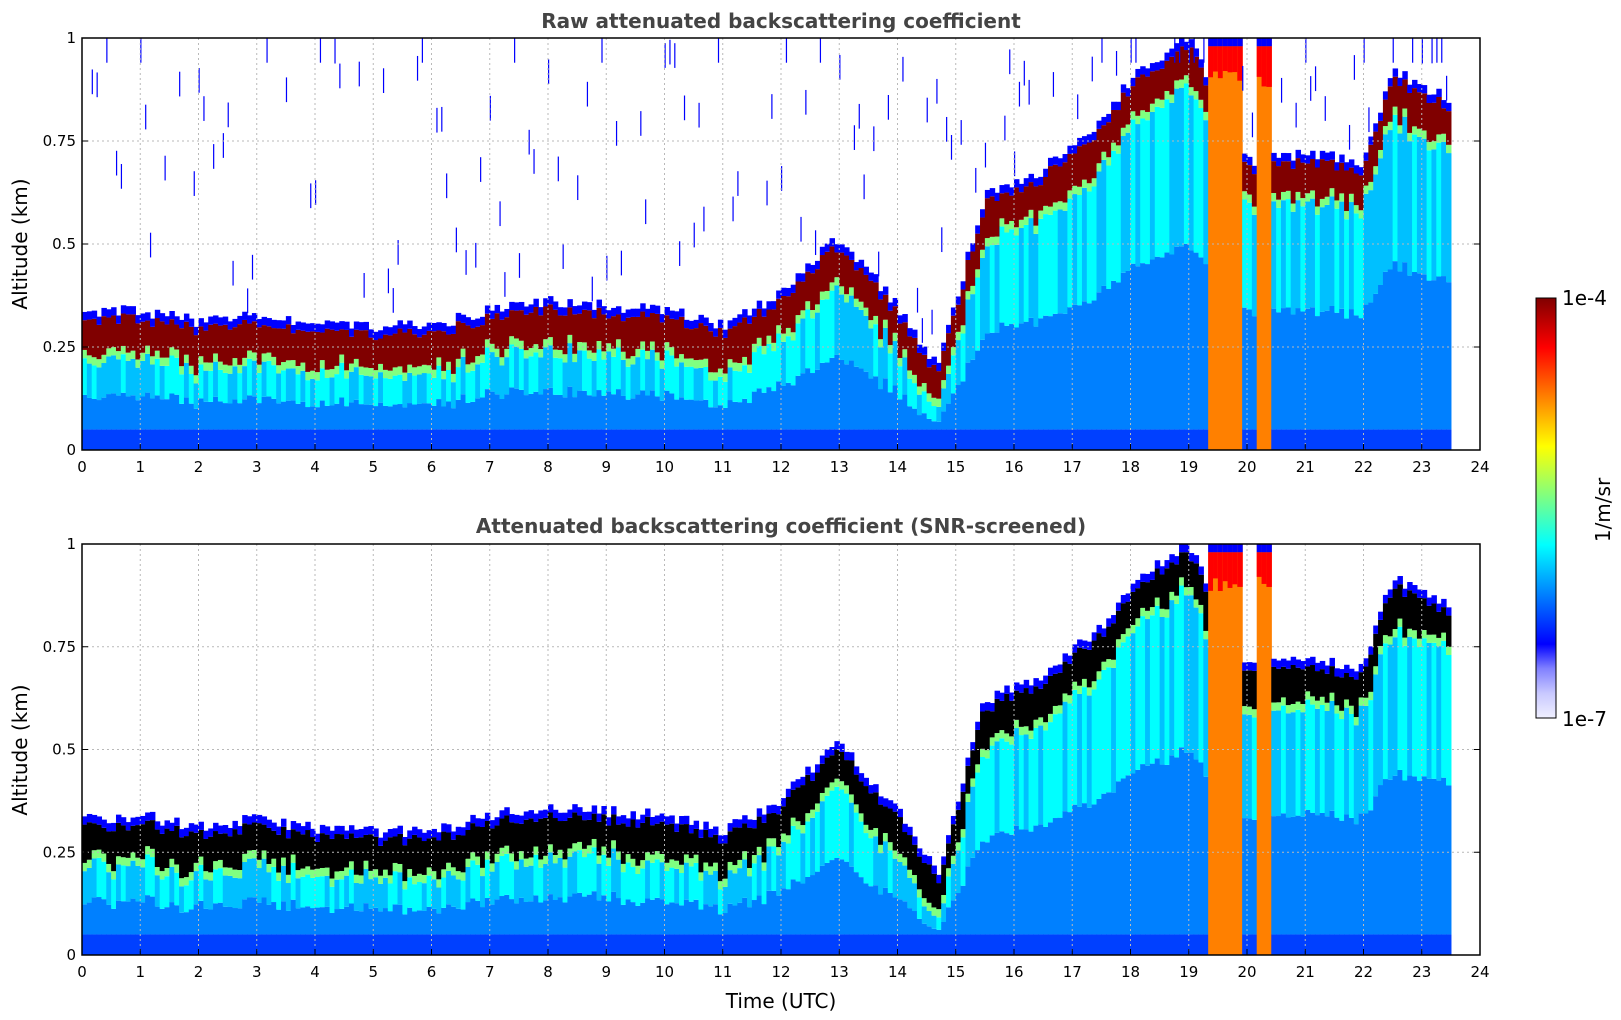  Describe the element at coordinates (228, 115) in the screenshot. I see `noise-speckle` at that location.